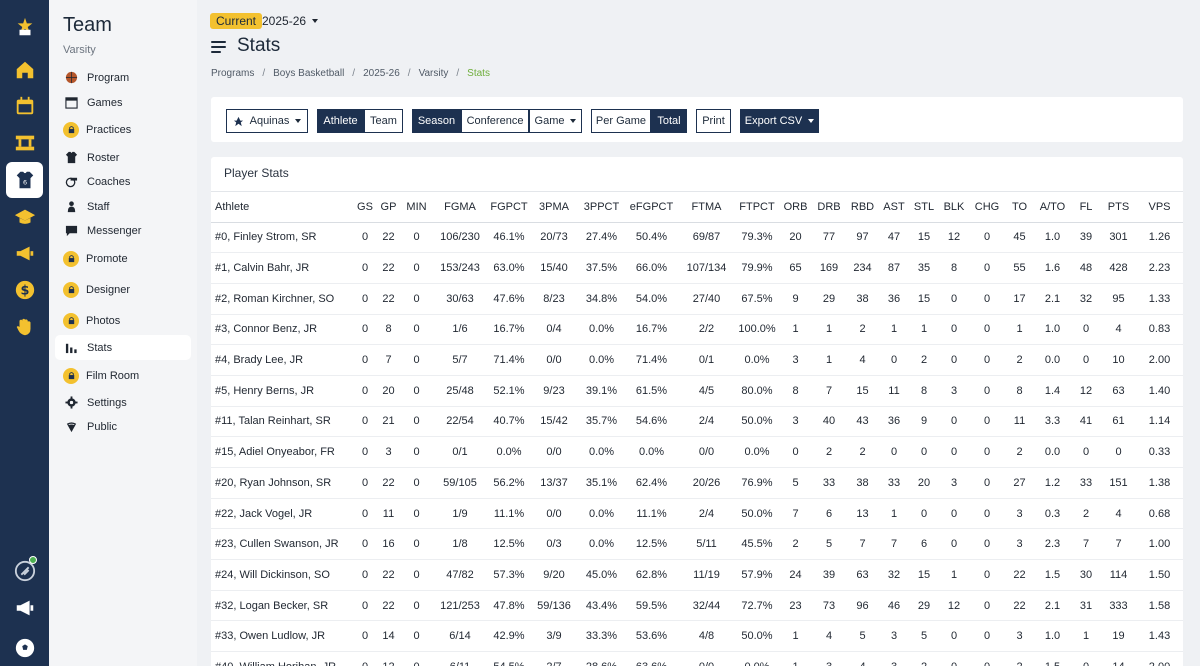  Describe the element at coordinates (309, 73) in the screenshot. I see `breadcrumb-sport: Boys Basketball` at that location.